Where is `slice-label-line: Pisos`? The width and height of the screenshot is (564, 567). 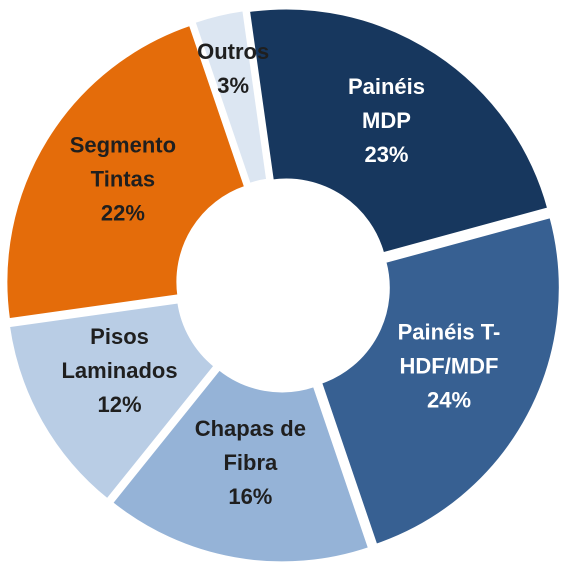 slice-label-line: Pisos is located at coordinates (119, 336).